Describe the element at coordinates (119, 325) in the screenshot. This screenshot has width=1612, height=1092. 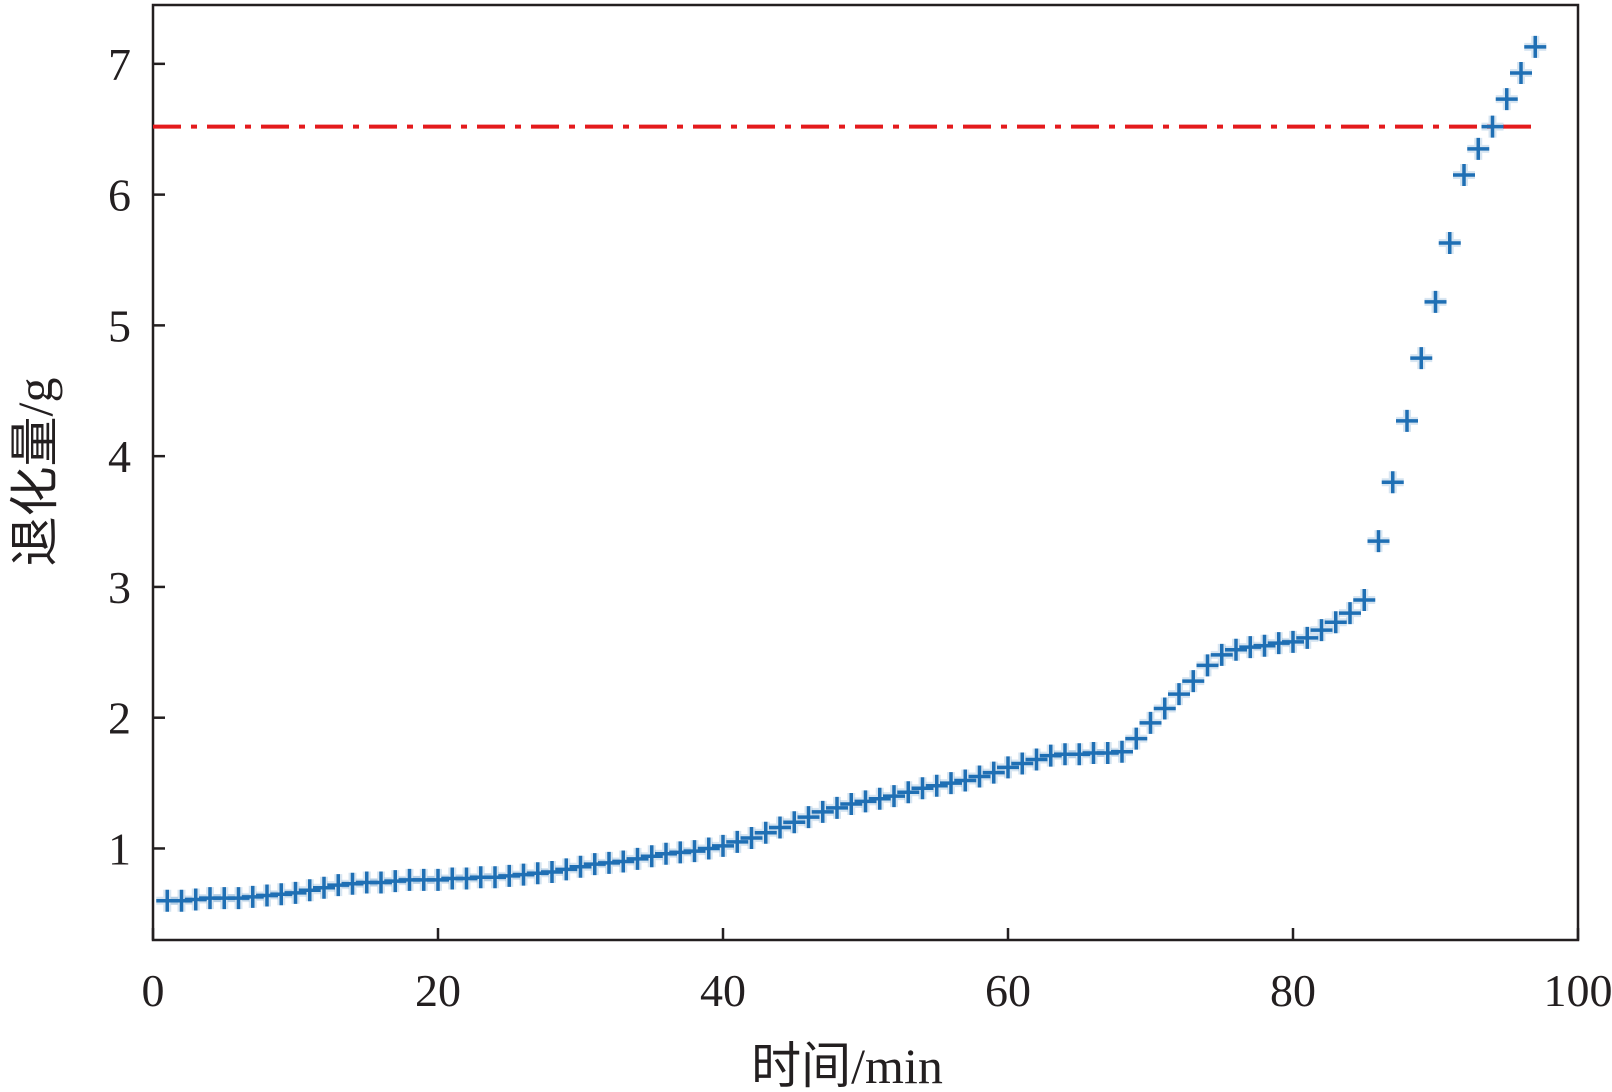
I see `y-tick-label: 5` at that location.